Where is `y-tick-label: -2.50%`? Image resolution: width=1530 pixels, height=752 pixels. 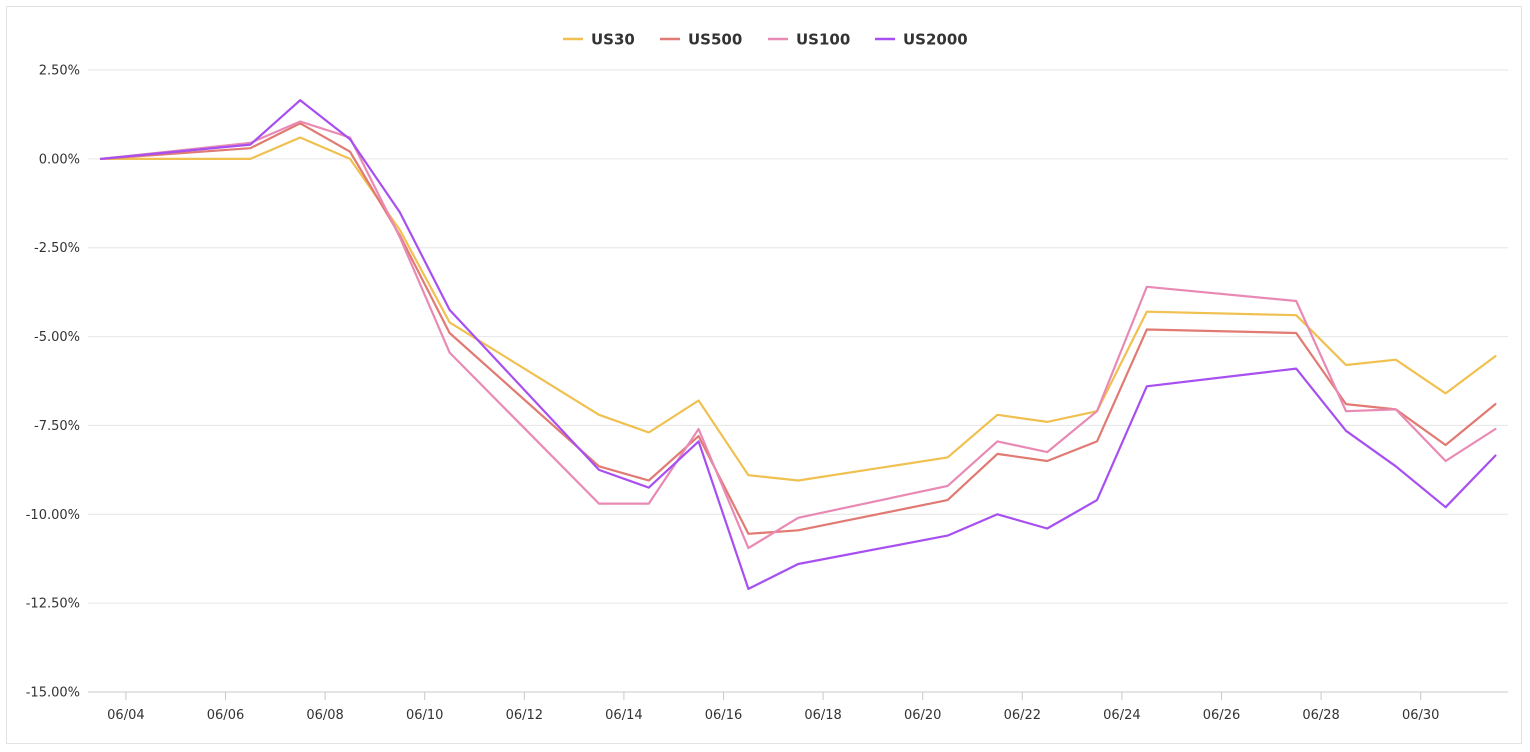 y-tick-label: -2.50% is located at coordinates (57, 248).